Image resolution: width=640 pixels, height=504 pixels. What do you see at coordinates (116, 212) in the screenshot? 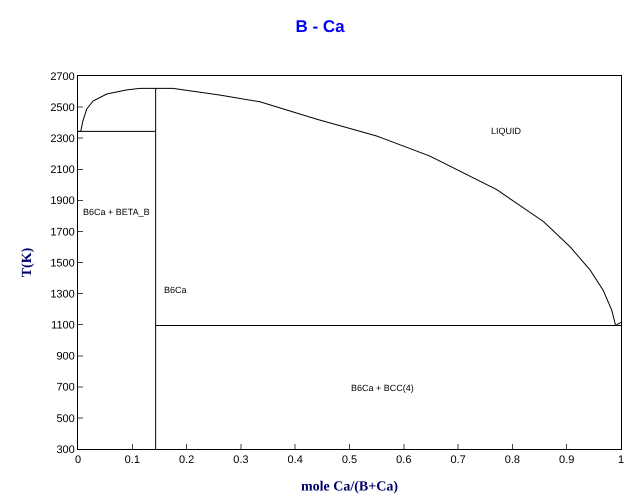
I see `annotation: B6Ca + BETA_B` at bounding box center [116, 212].